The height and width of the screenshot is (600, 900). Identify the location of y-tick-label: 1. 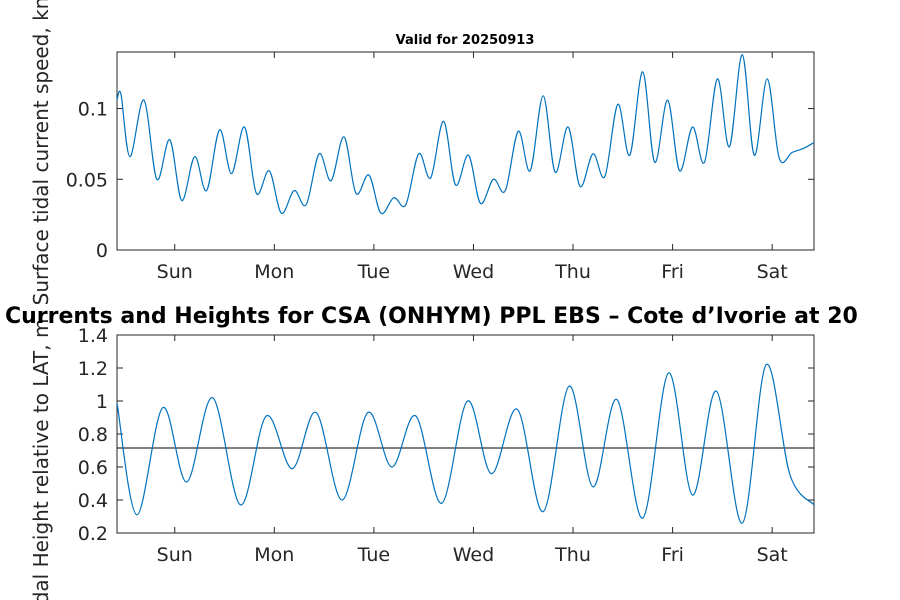
(102, 402).